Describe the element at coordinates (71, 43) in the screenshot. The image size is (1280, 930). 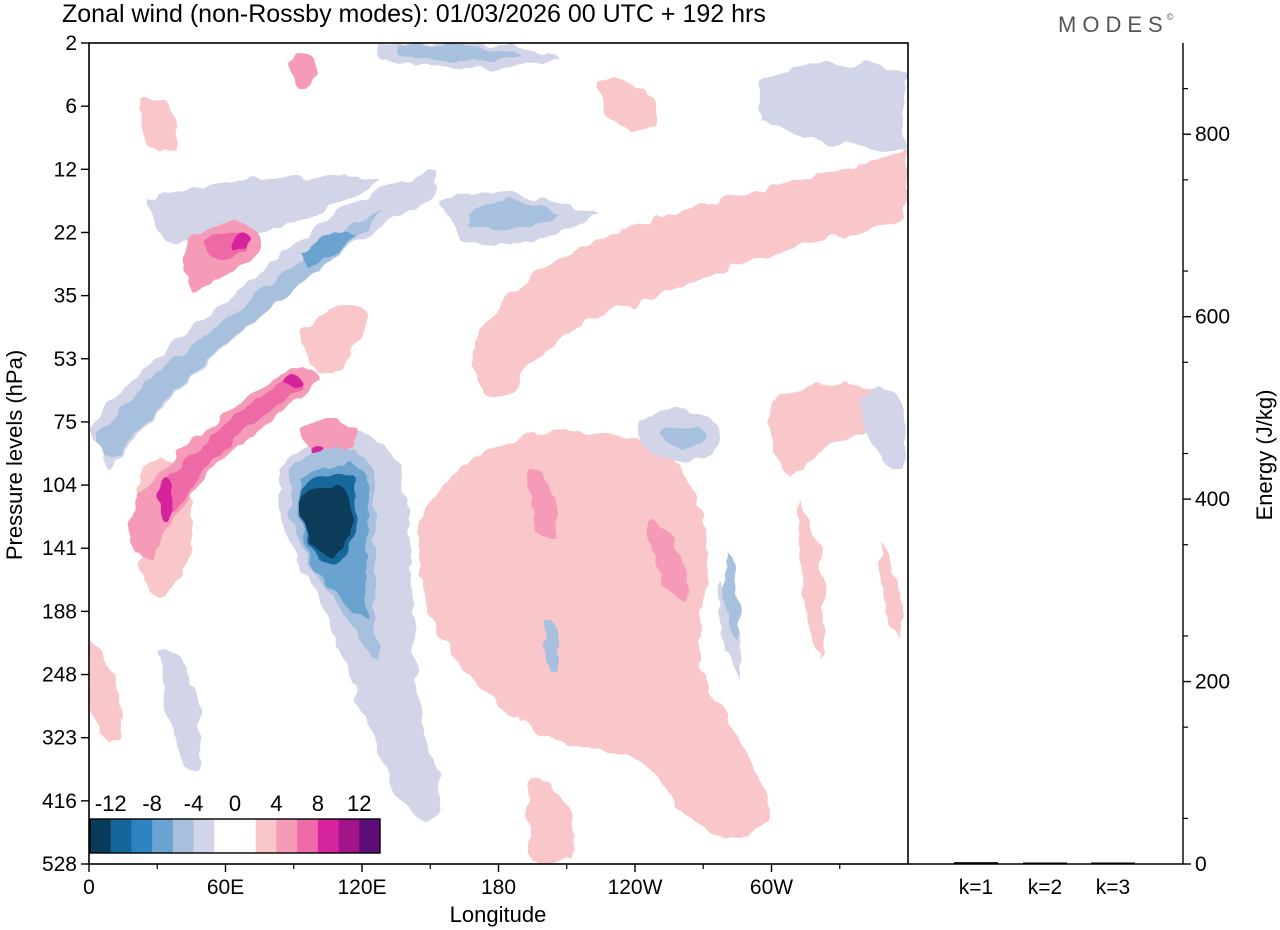
I see `y-tick-label: 2` at that location.